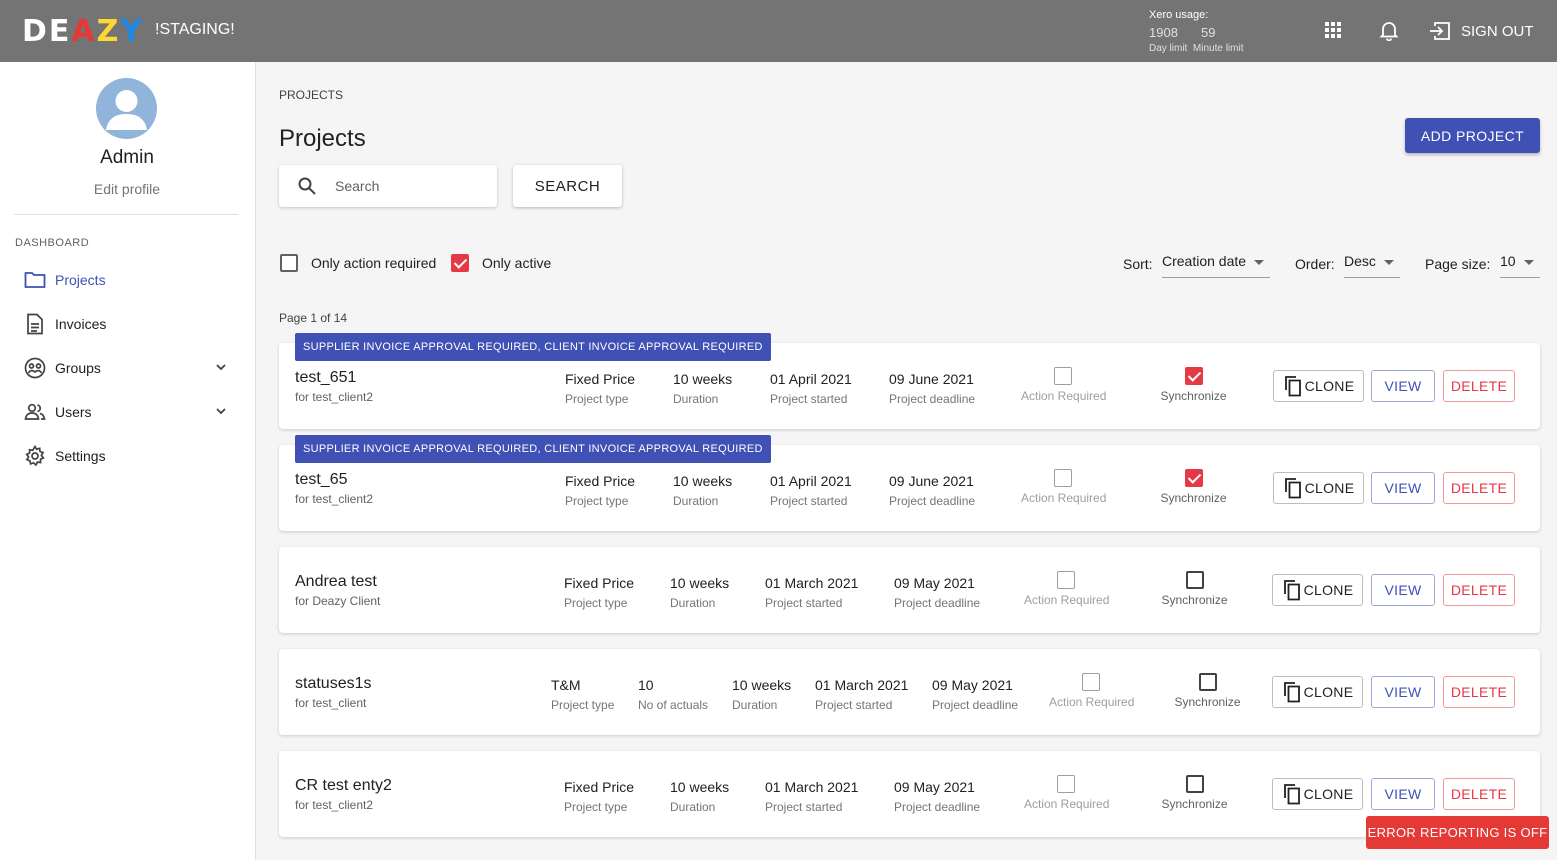  I want to click on sidebar-item-groups: Groups, so click(127, 368).